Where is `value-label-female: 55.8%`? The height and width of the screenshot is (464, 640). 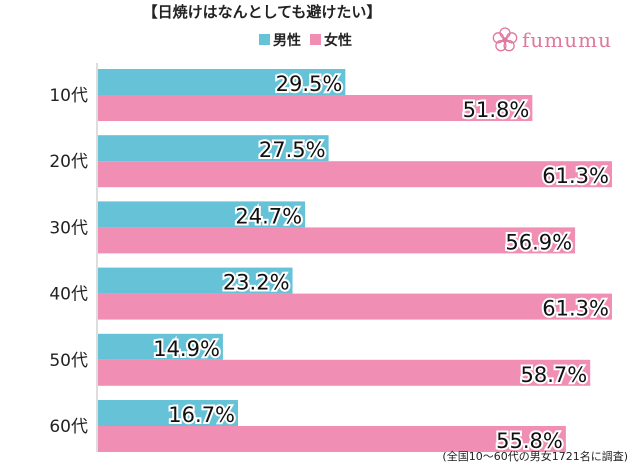 value-label-female: 55.8% is located at coordinates (529, 441).